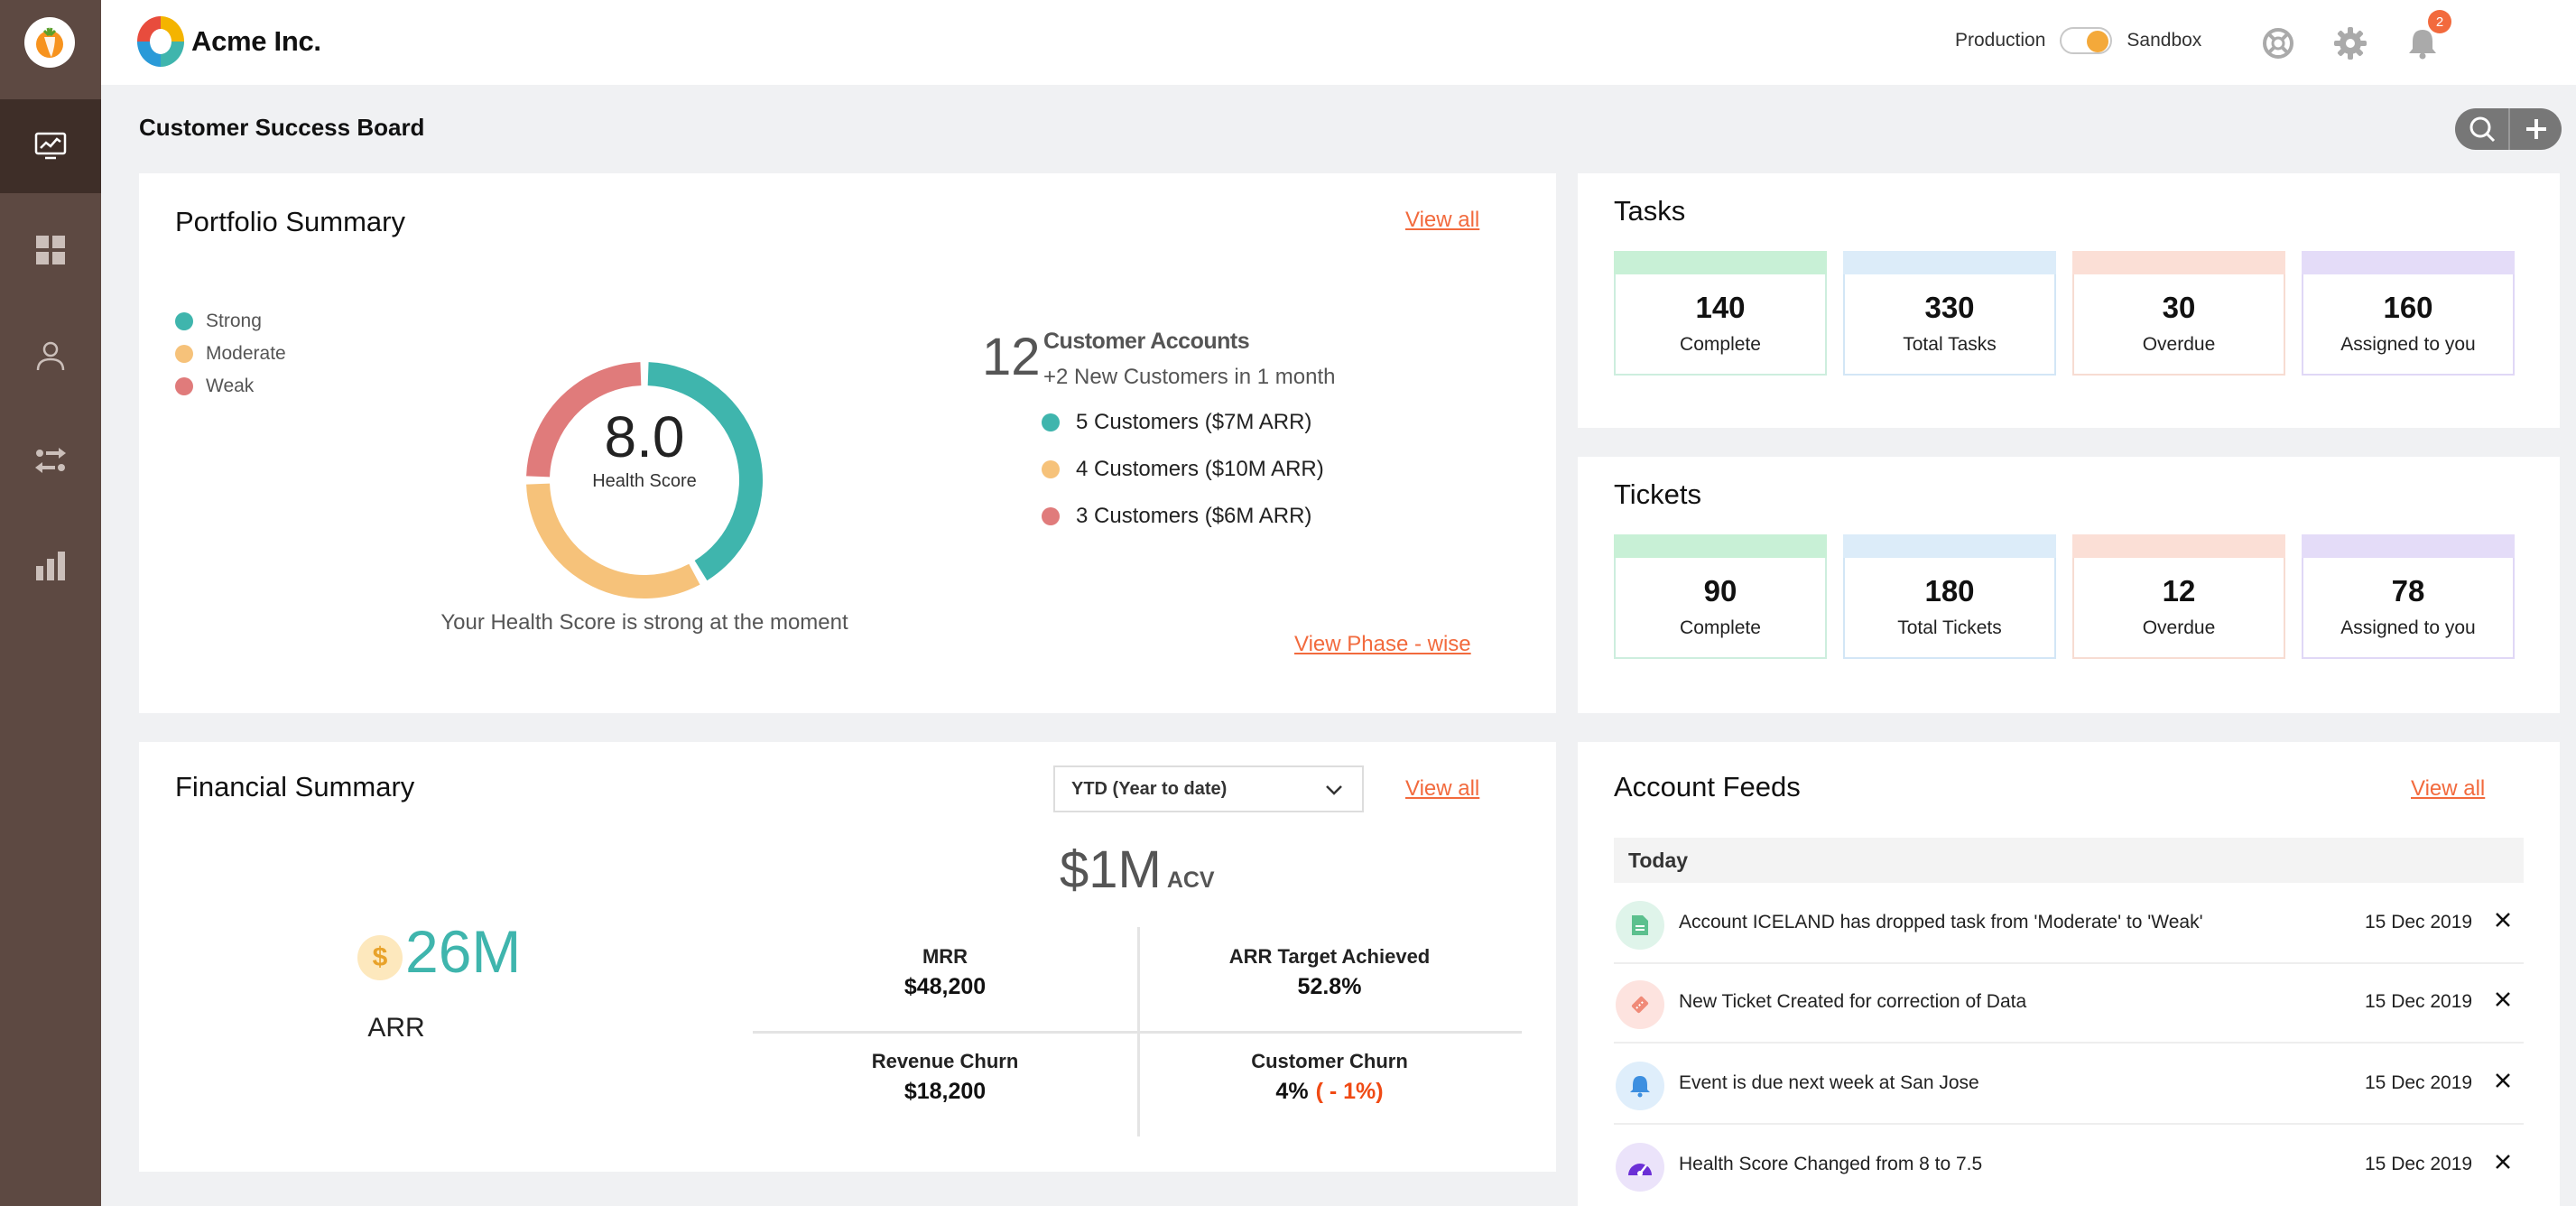 This screenshot has width=2576, height=1206. I want to click on customer-churn-percent: 4%, so click(1292, 1092).